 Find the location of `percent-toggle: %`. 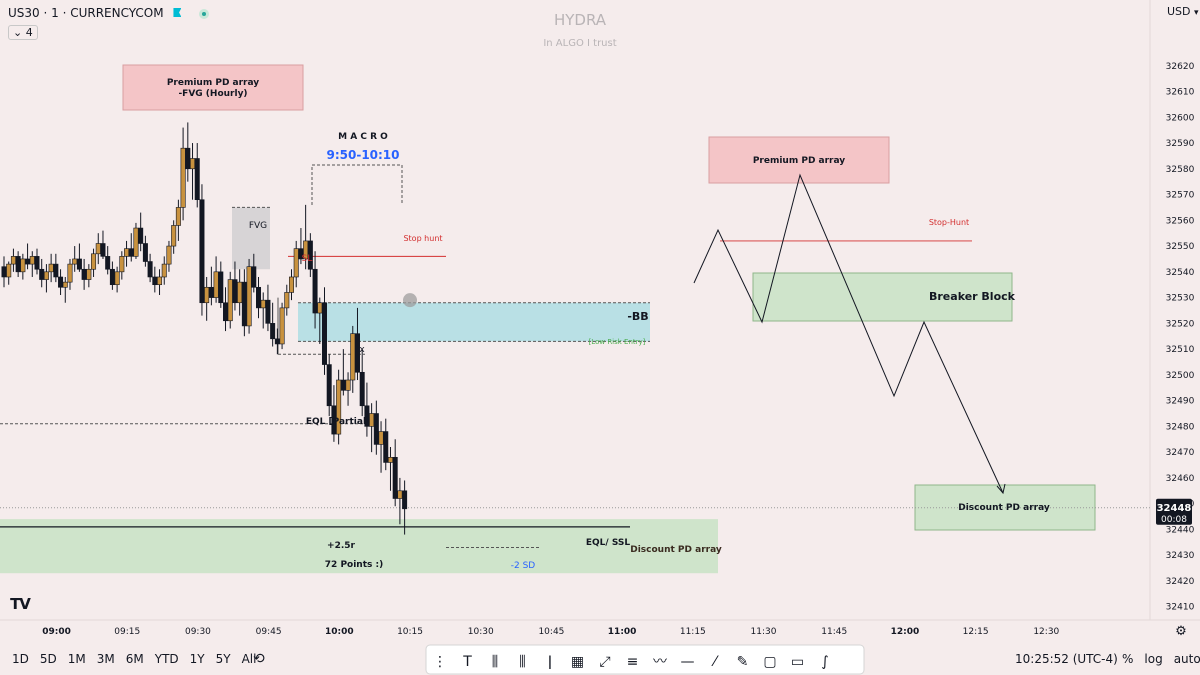

percent-toggle: % is located at coordinates (1128, 659).